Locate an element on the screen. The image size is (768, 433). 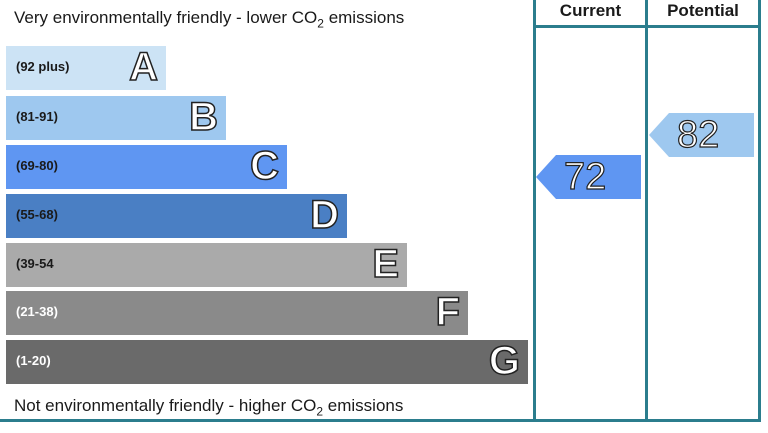
band-d: (55-68) D is located at coordinates (176, 216).